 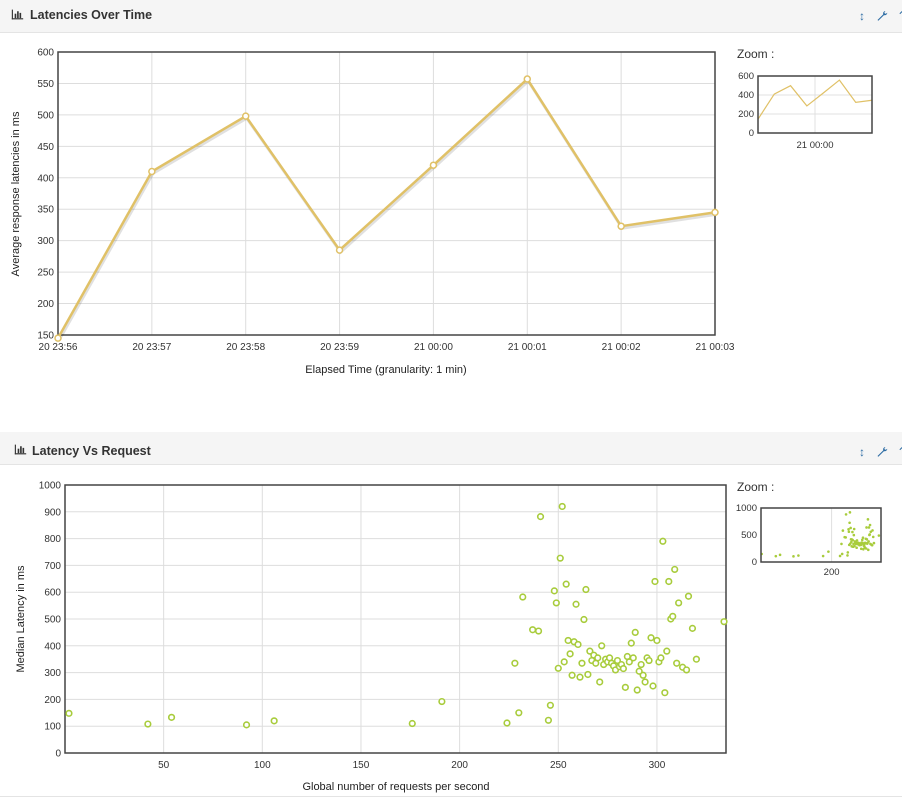 I want to click on y-axis-title: Median Latency in ms, so click(x=21, y=618).